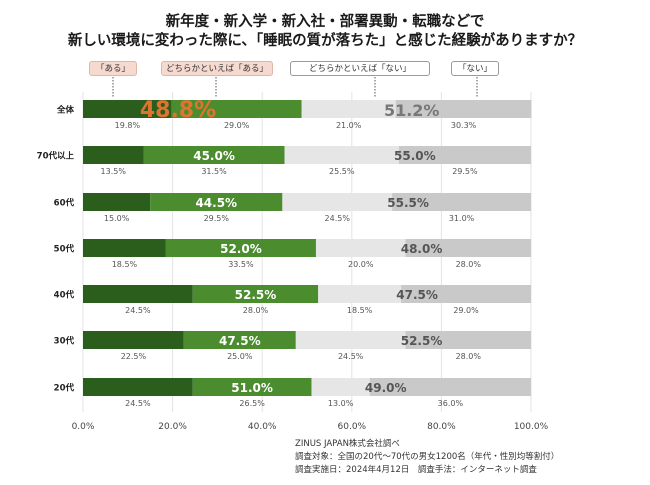  Describe the element at coordinates (214, 171) in the screenshot. I see `segment-value-label: 31.5%` at that location.